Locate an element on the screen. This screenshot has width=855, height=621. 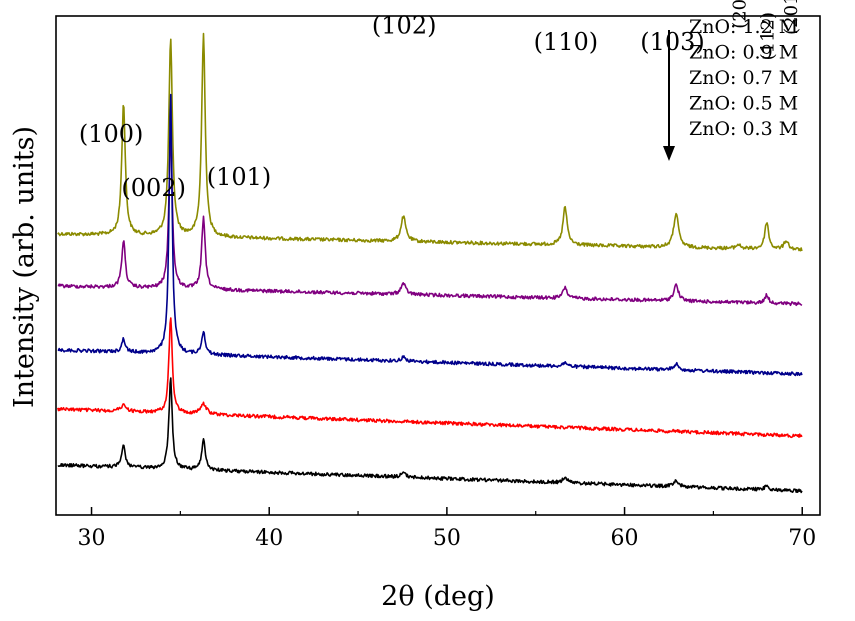
x-axis-ticks: 30 40 50 60 70 is located at coordinates (447, 529).